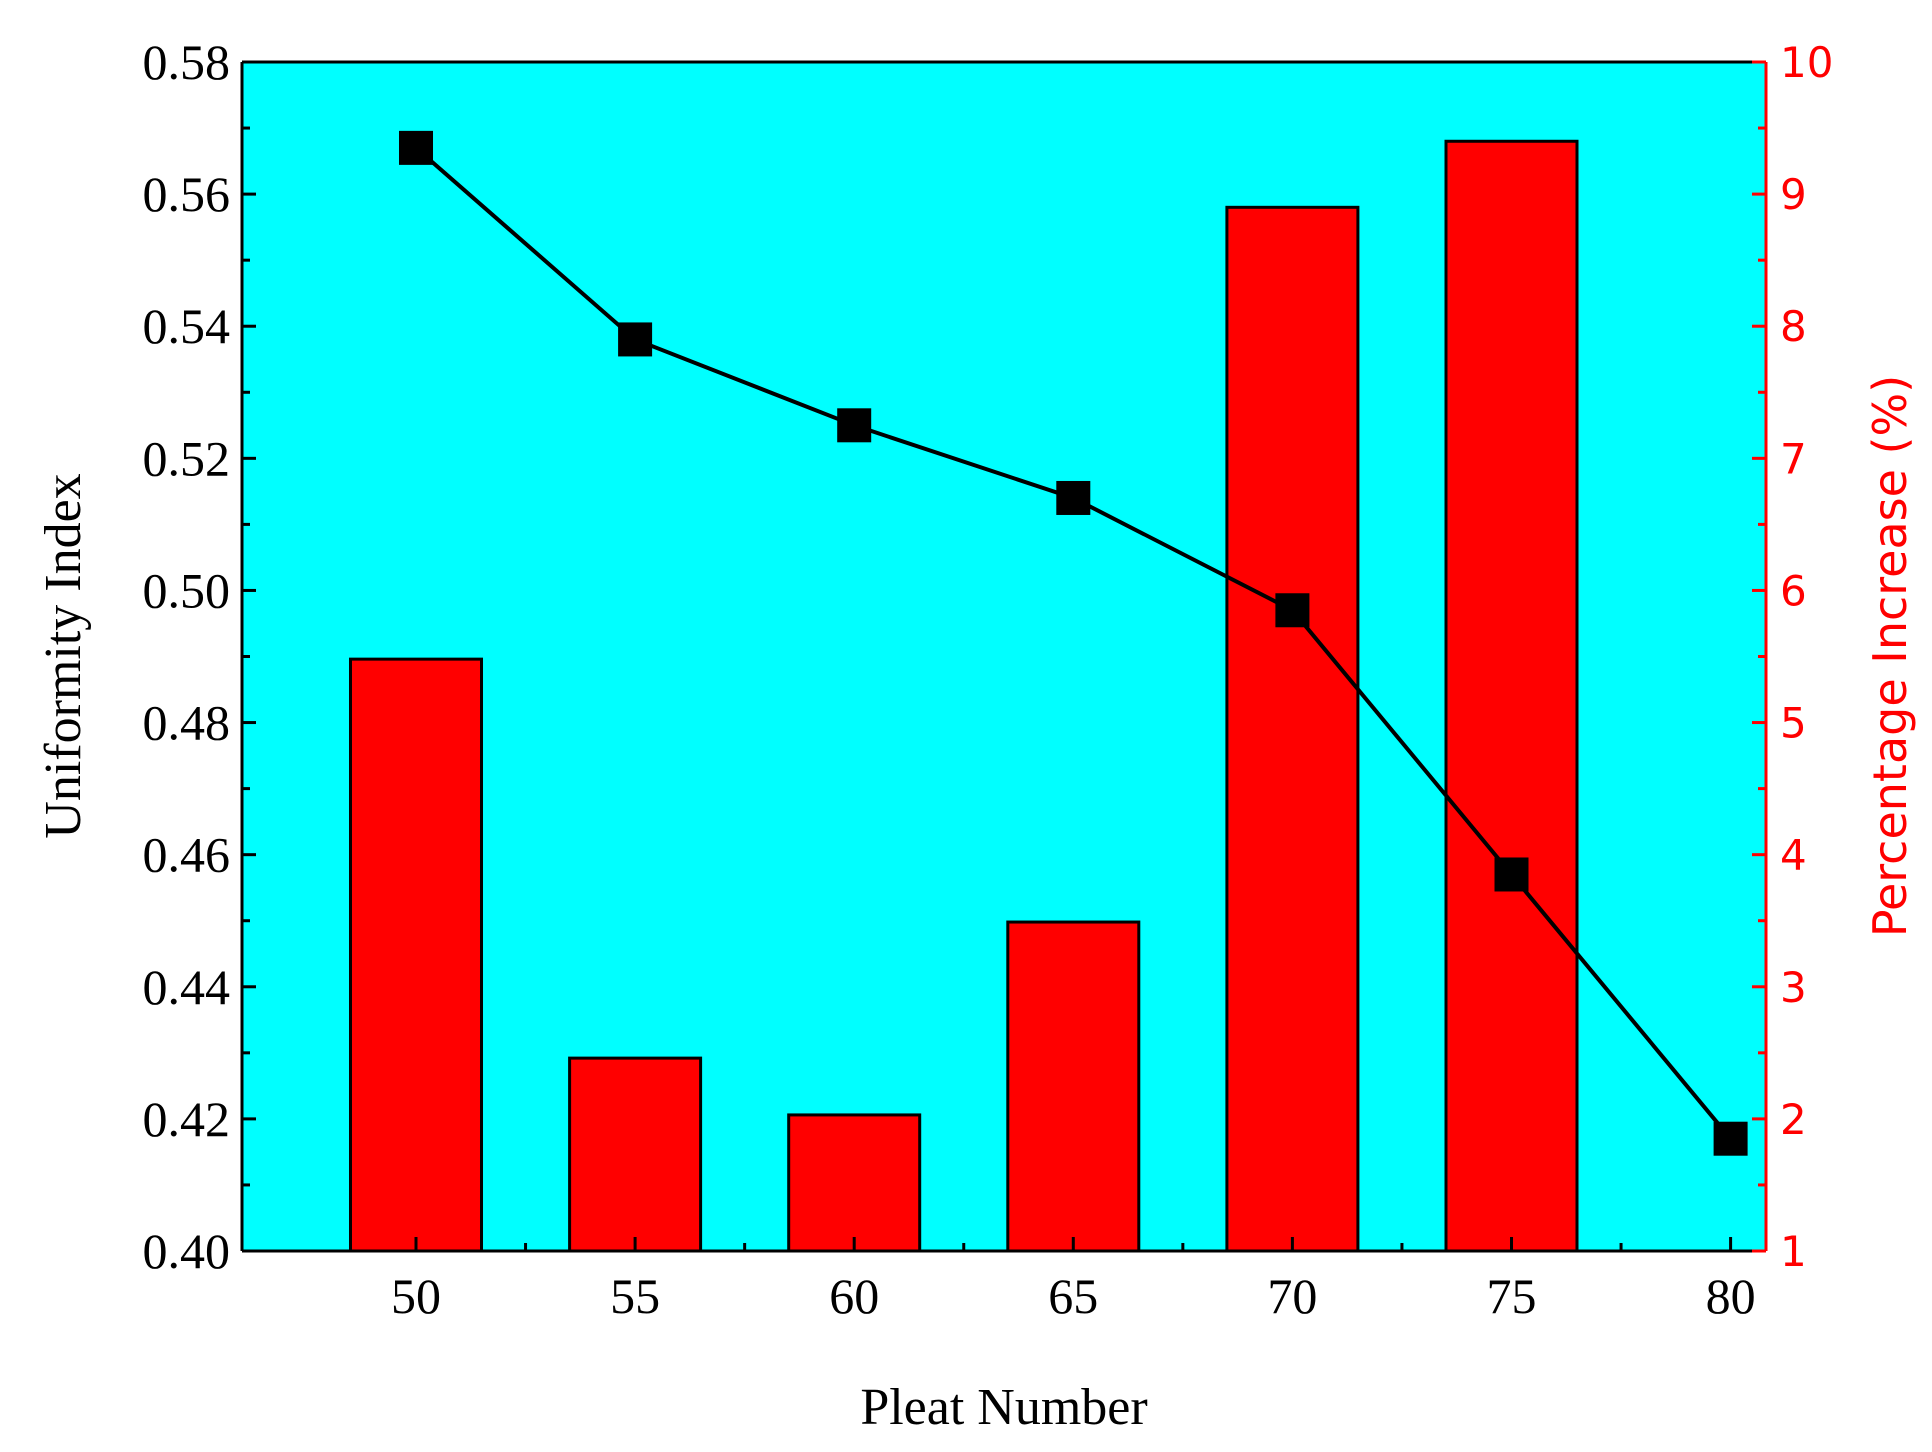  Describe the element at coordinates (1292, 1296) in the screenshot. I see `bottom-tick-label: 70` at that location.